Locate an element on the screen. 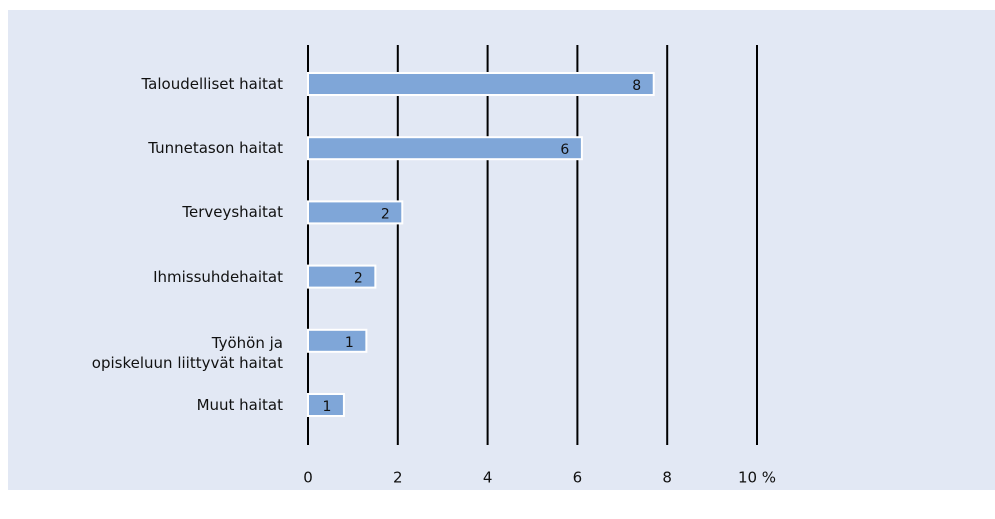  y-tick-label: Terveyshaitat is located at coordinates (232, 212).